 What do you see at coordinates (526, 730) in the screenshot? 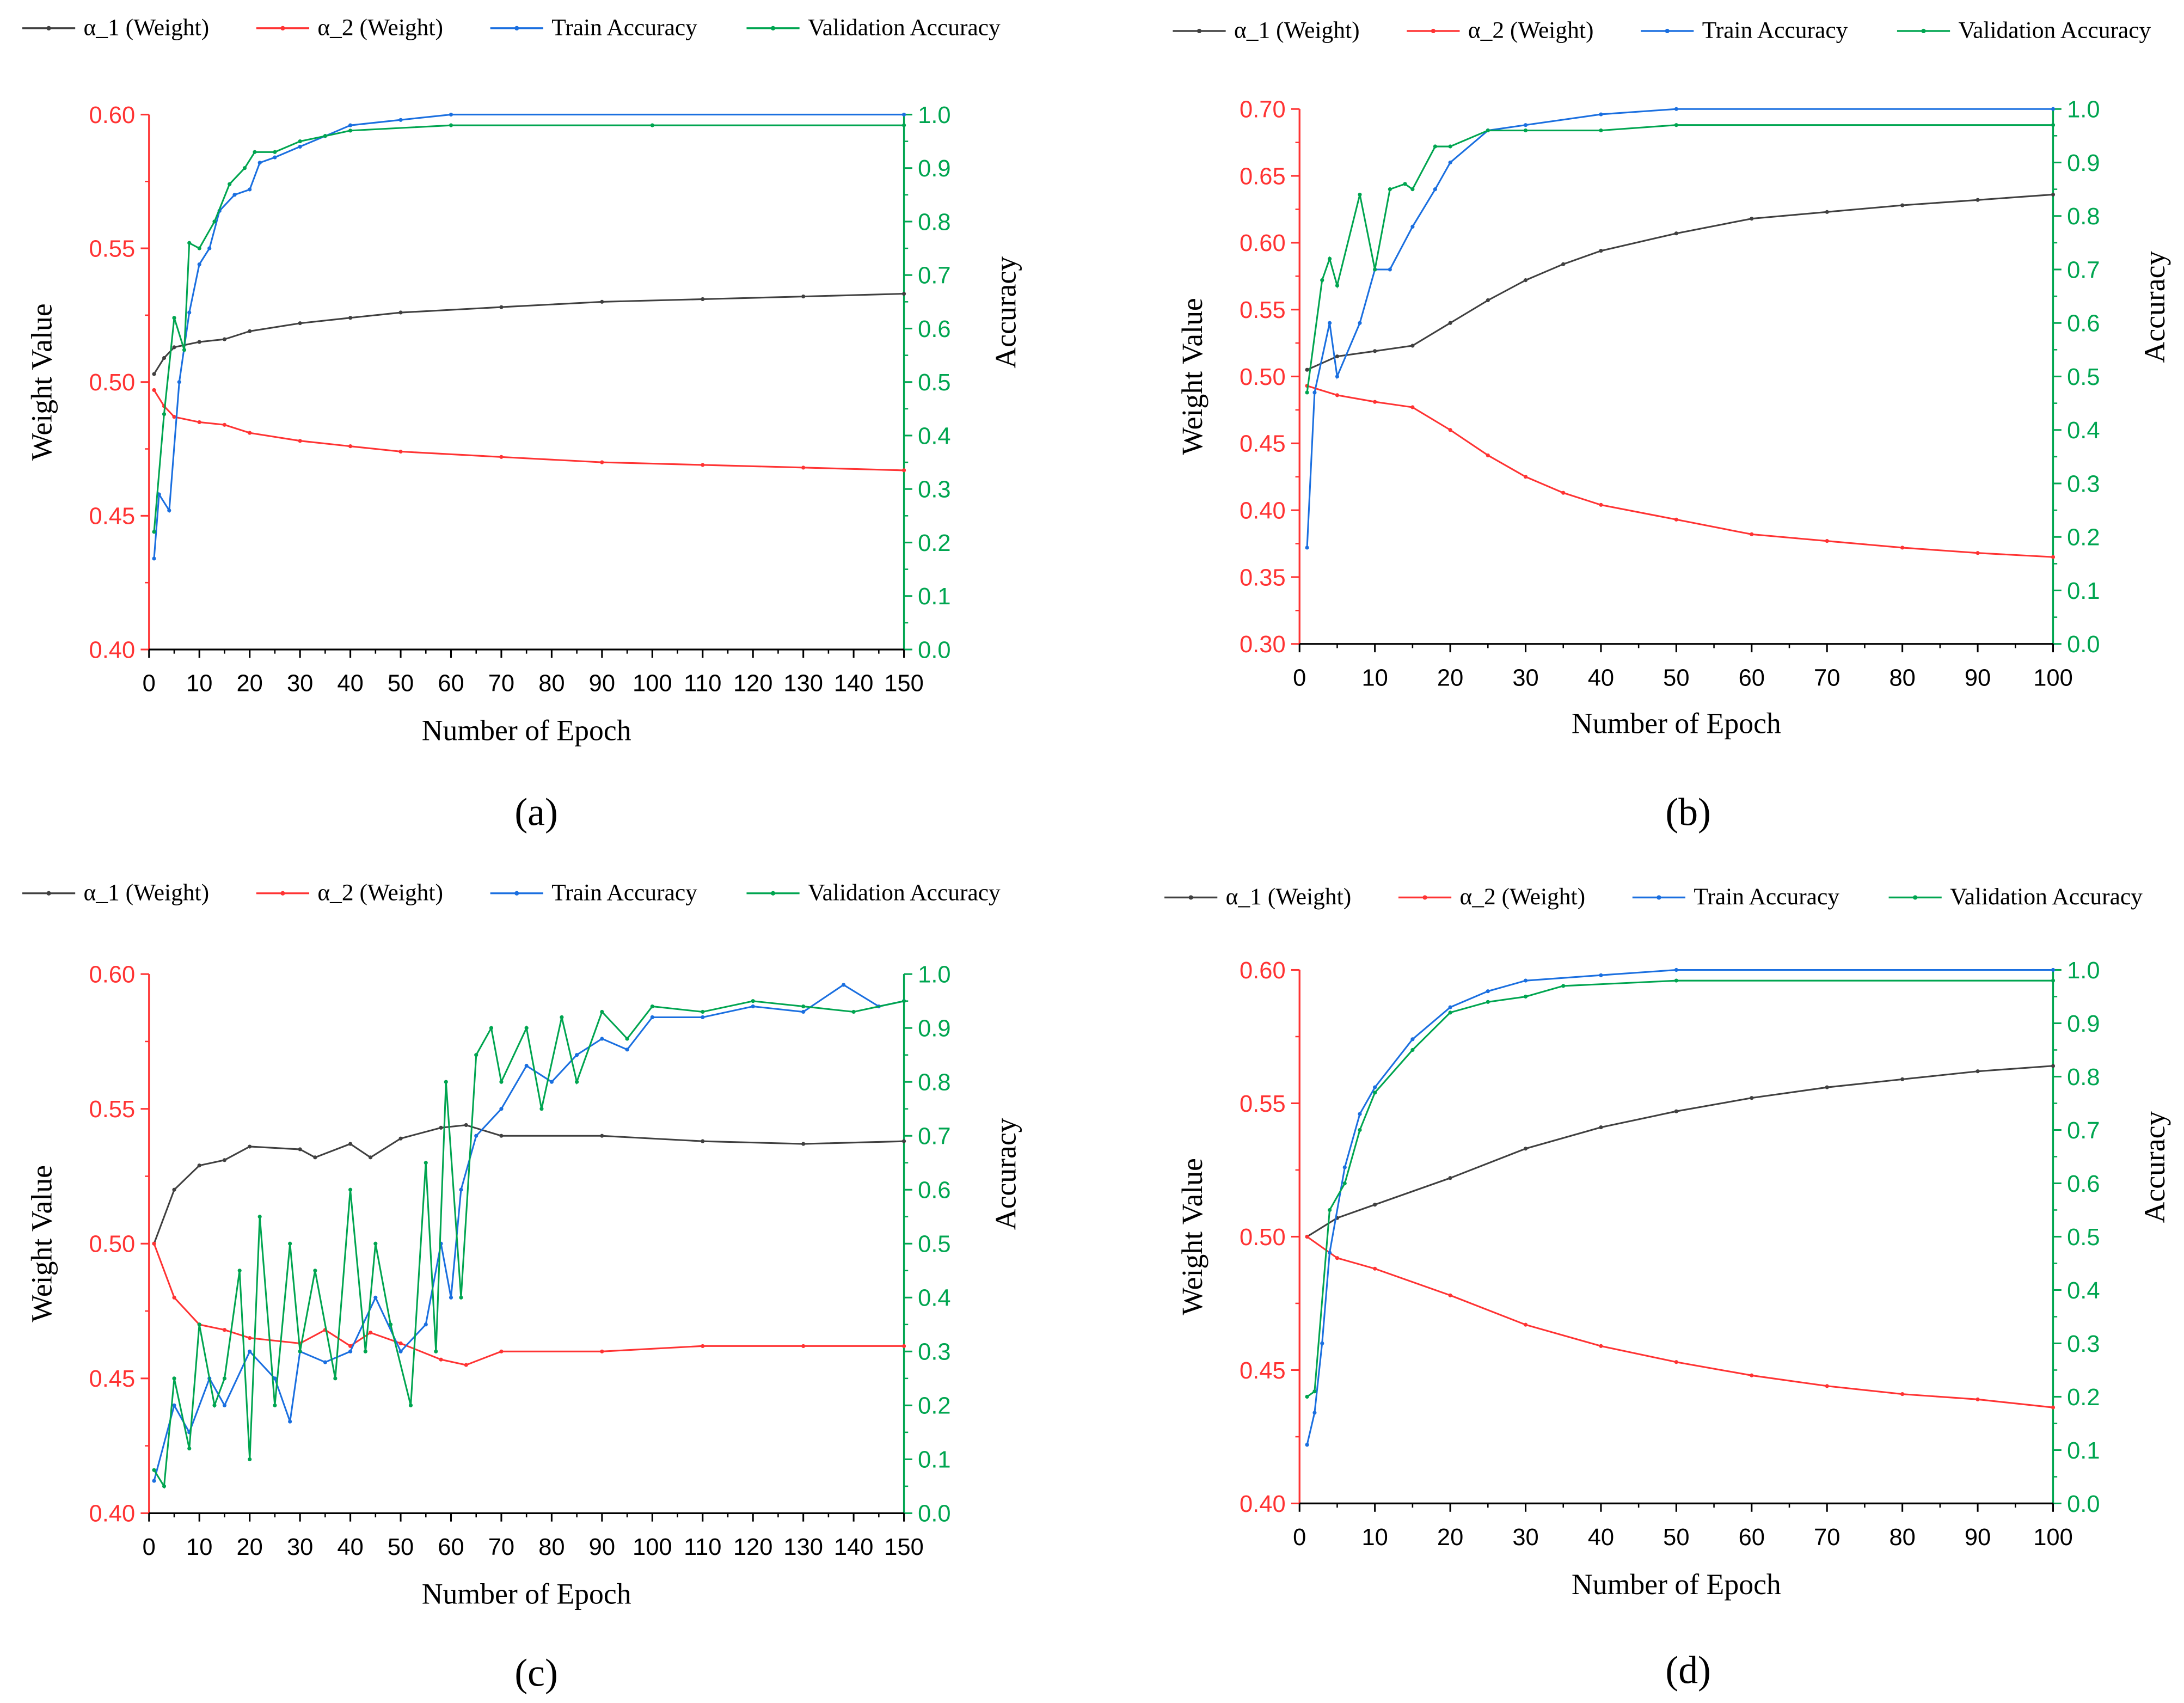
I see `x-axis-label: Number of Epoch` at bounding box center [526, 730].